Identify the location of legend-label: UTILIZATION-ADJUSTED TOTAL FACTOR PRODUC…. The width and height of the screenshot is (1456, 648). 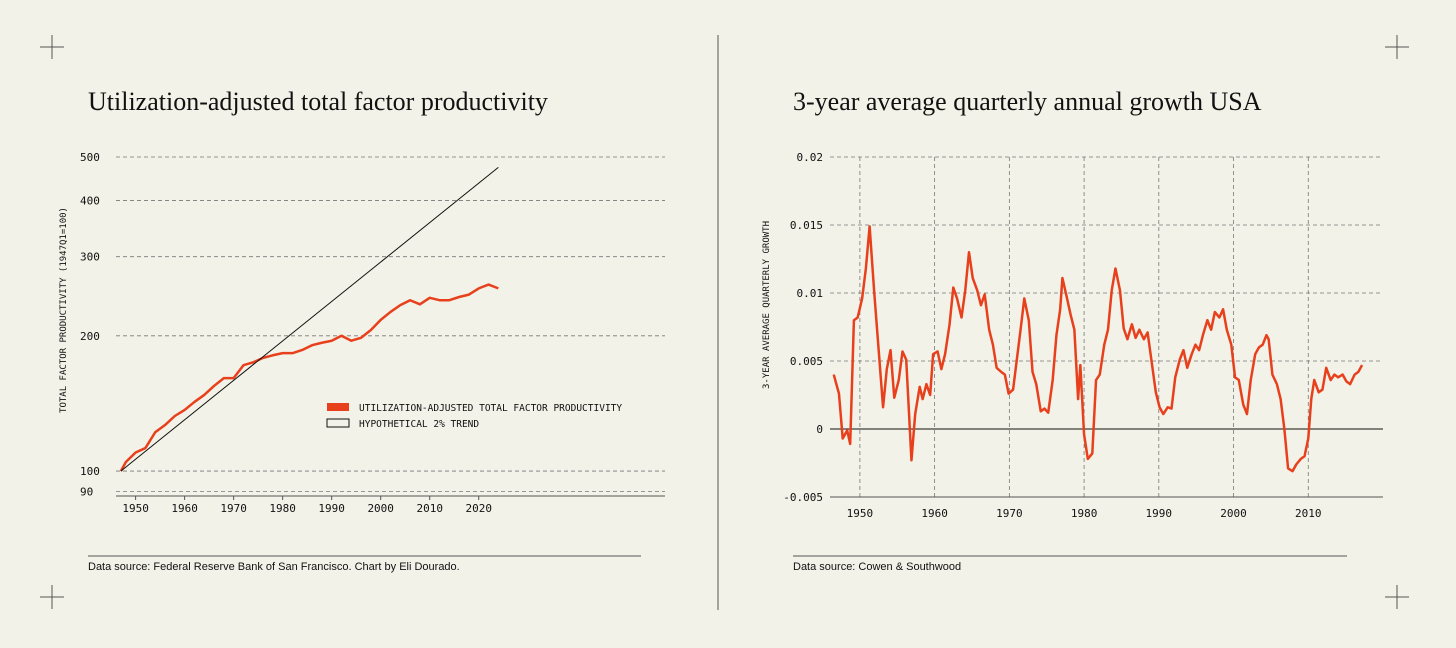
(490, 408).